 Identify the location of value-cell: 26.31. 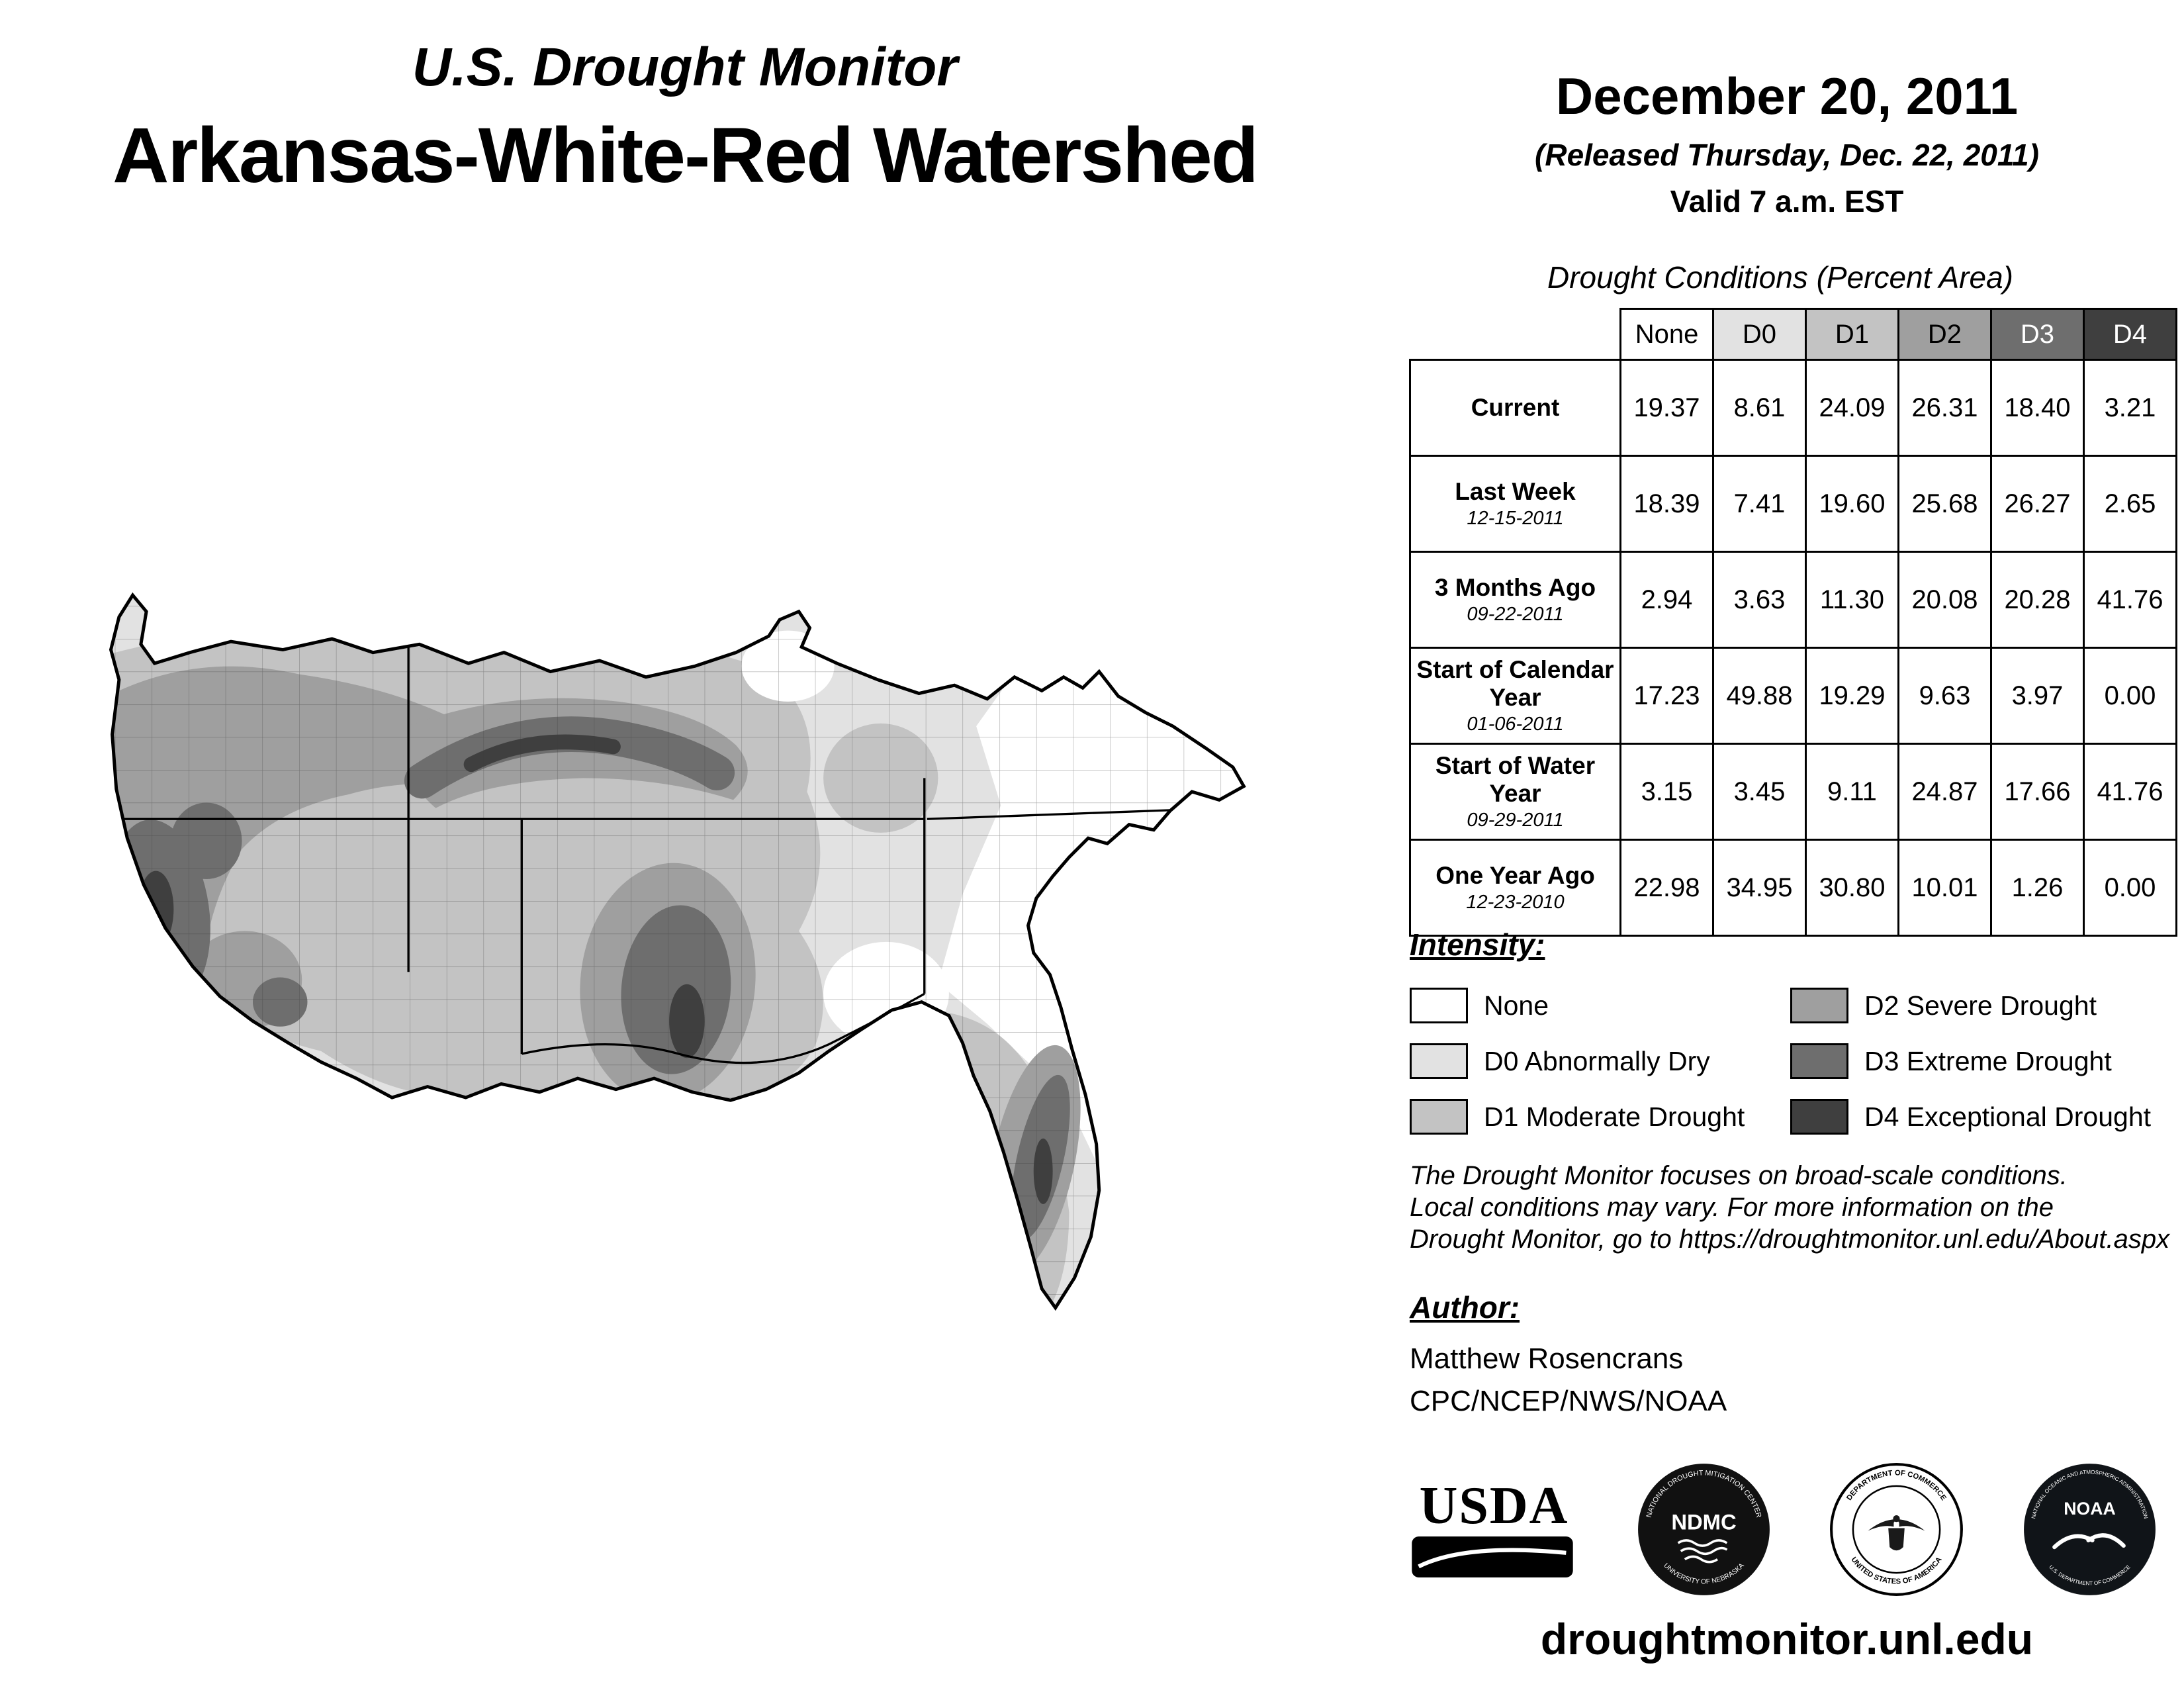
(1945, 408).